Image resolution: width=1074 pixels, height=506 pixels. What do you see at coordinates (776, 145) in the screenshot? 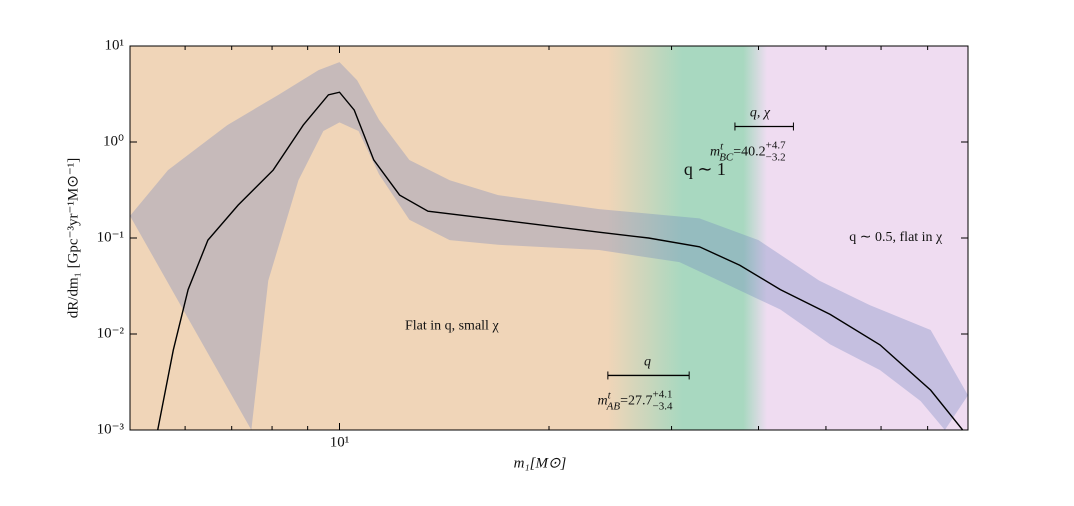
I see `plus: +4.7` at bounding box center [776, 145].